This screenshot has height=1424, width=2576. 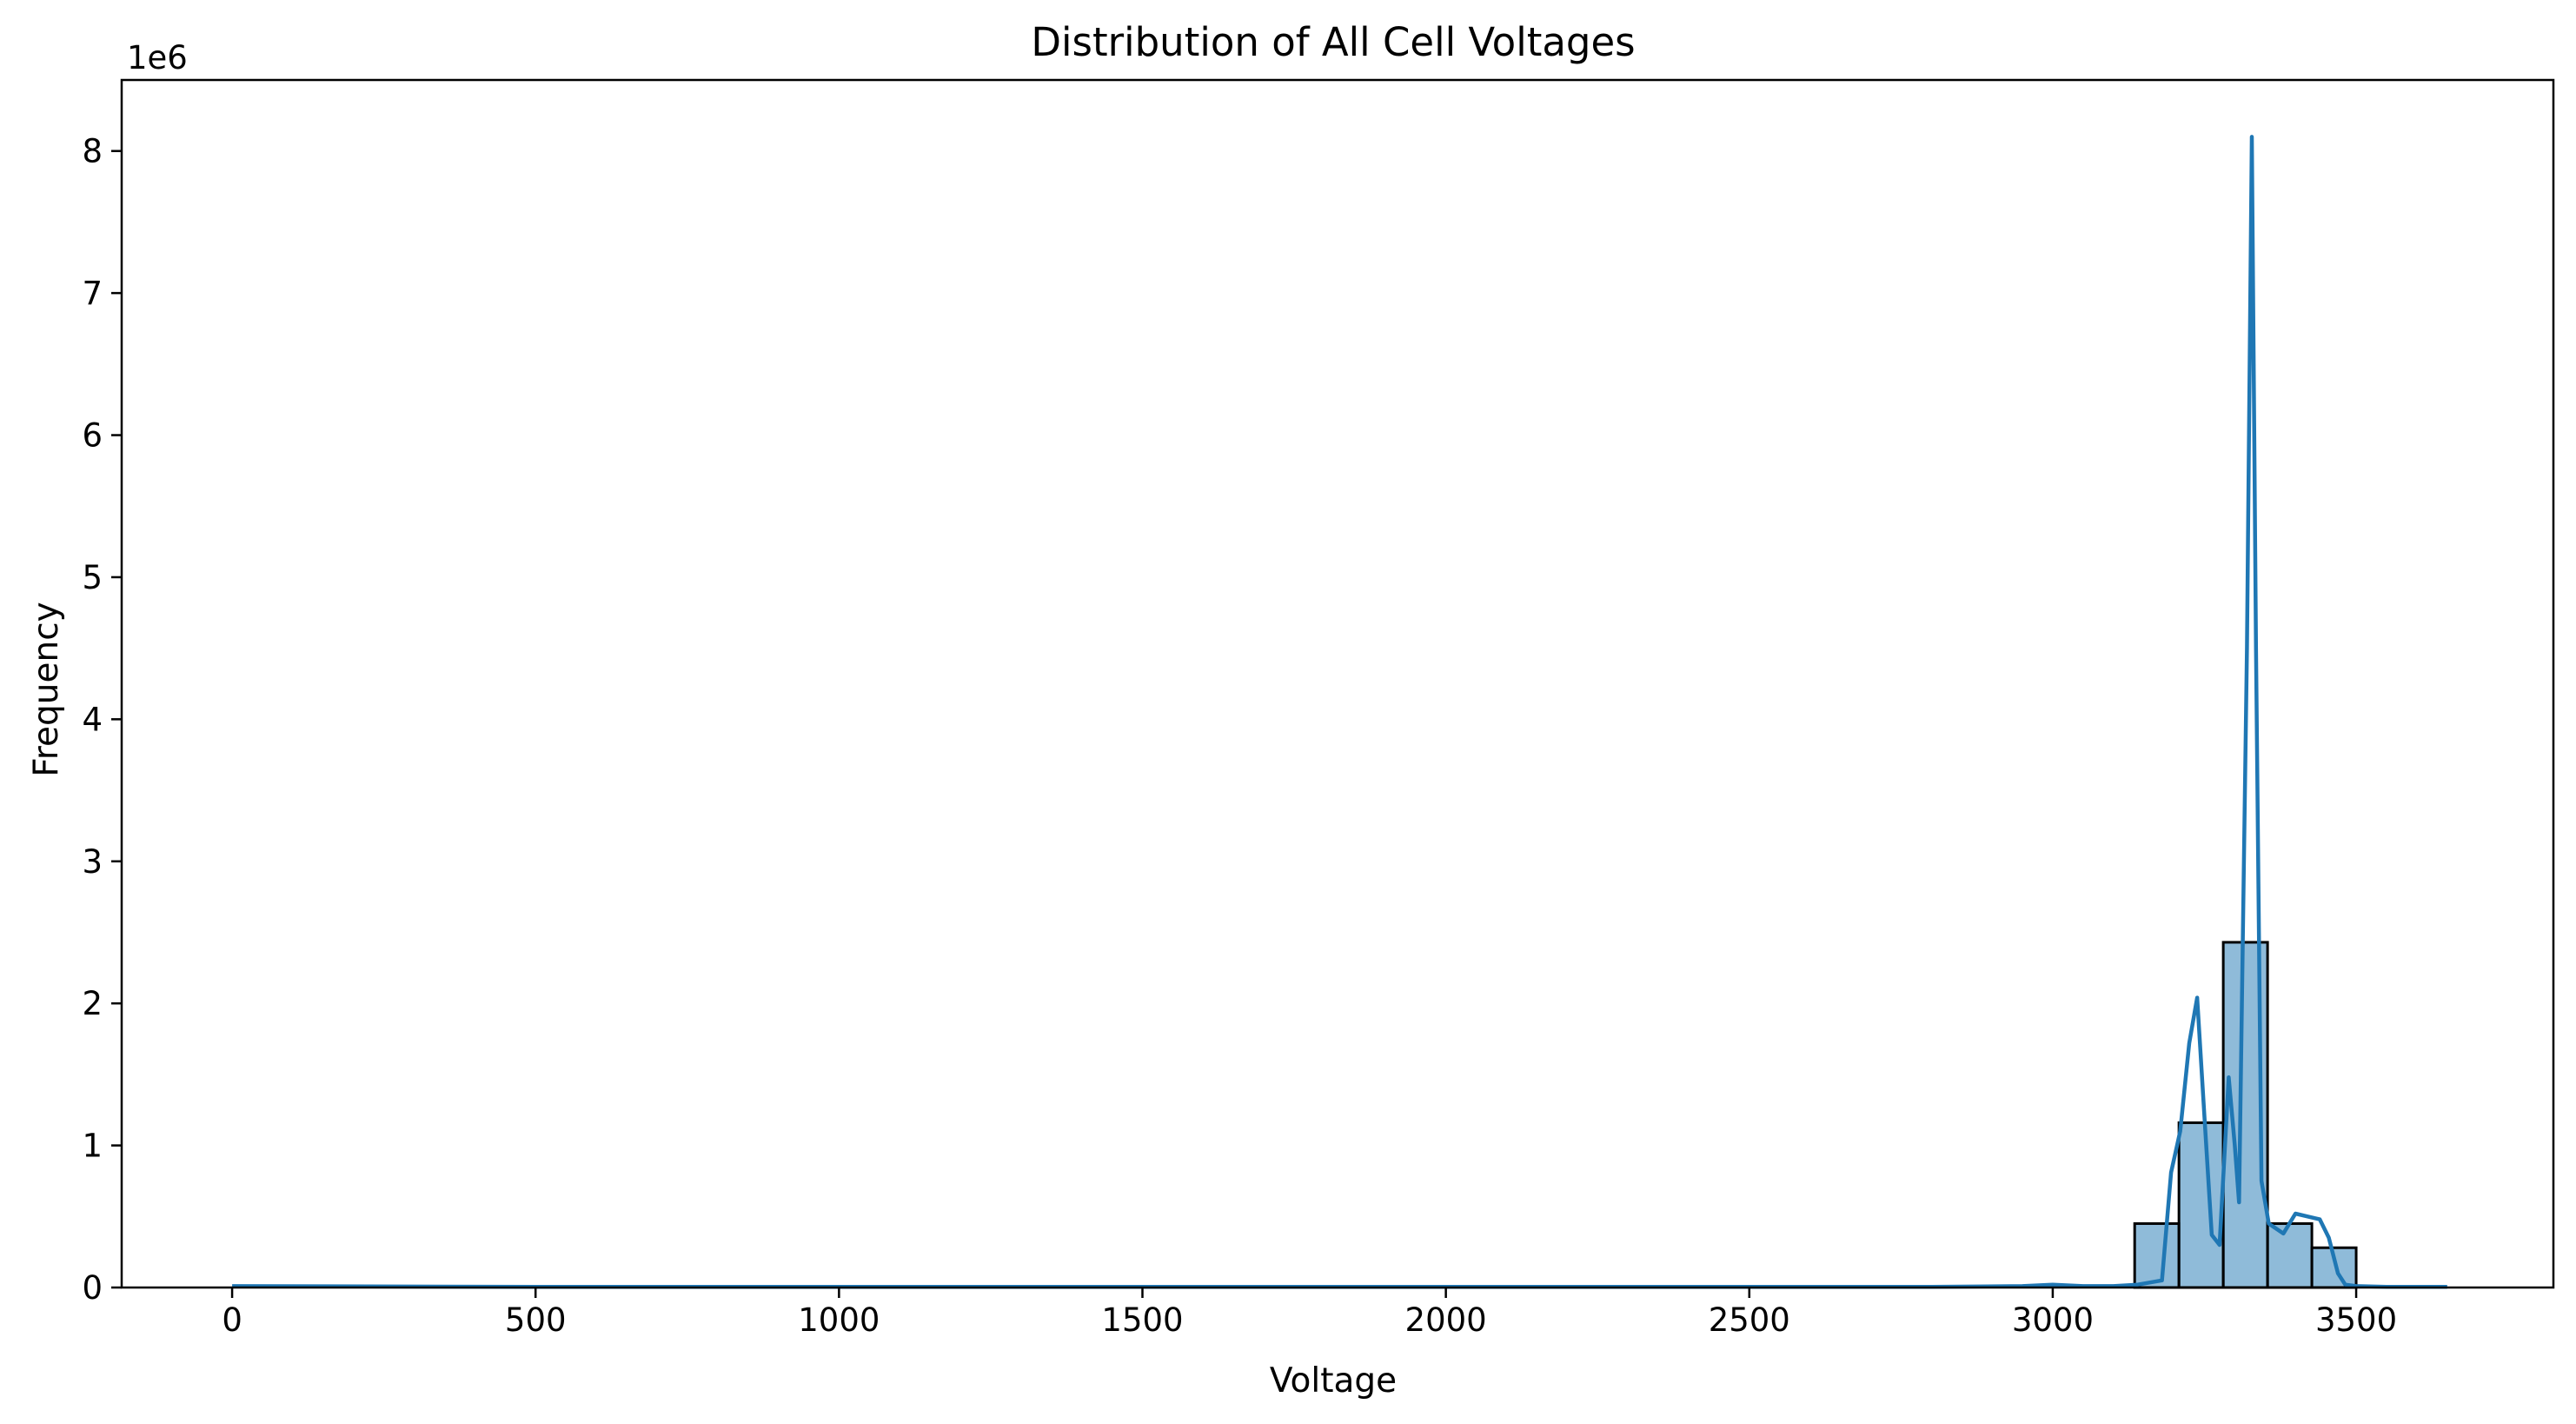 What do you see at coordinates (2356, 1320) in the screenshot?
I see `x-tick-label: 3500` at bounding box center [2356, 1320].